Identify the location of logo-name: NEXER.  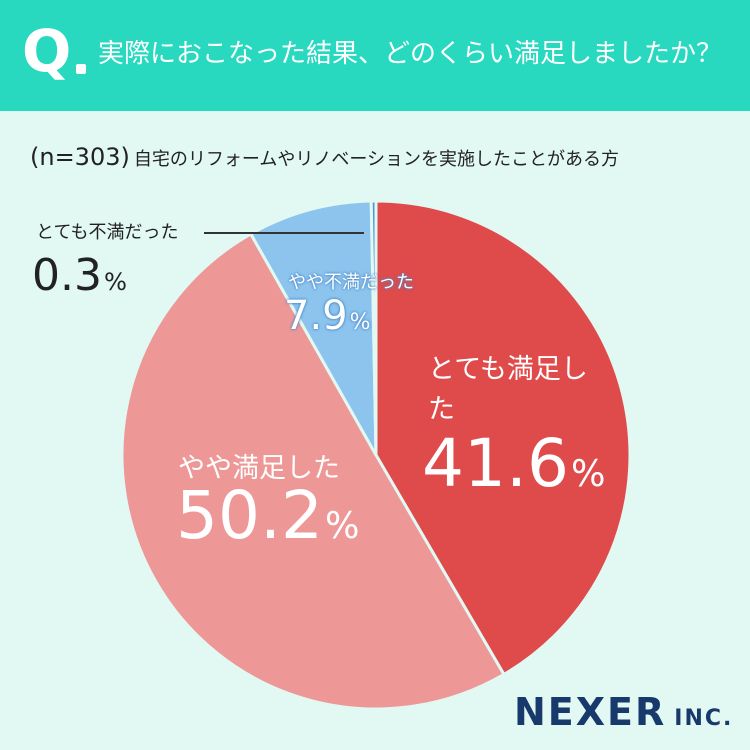
(590, 712).